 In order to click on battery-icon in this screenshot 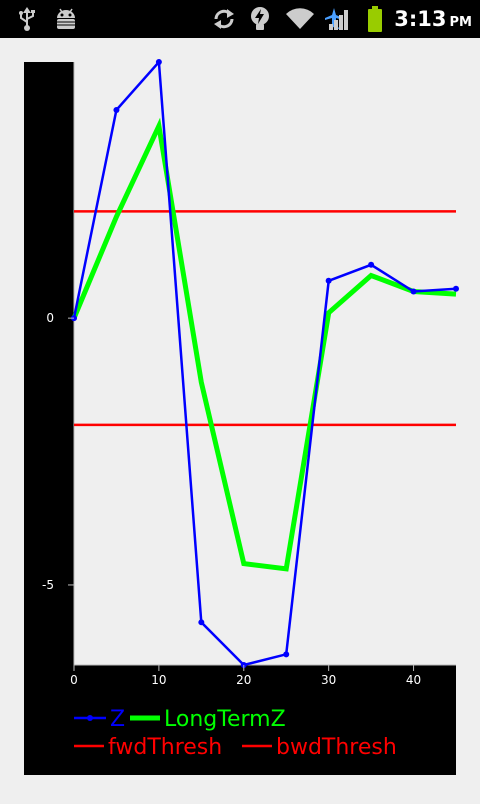, I will do `click(375, 19)`.